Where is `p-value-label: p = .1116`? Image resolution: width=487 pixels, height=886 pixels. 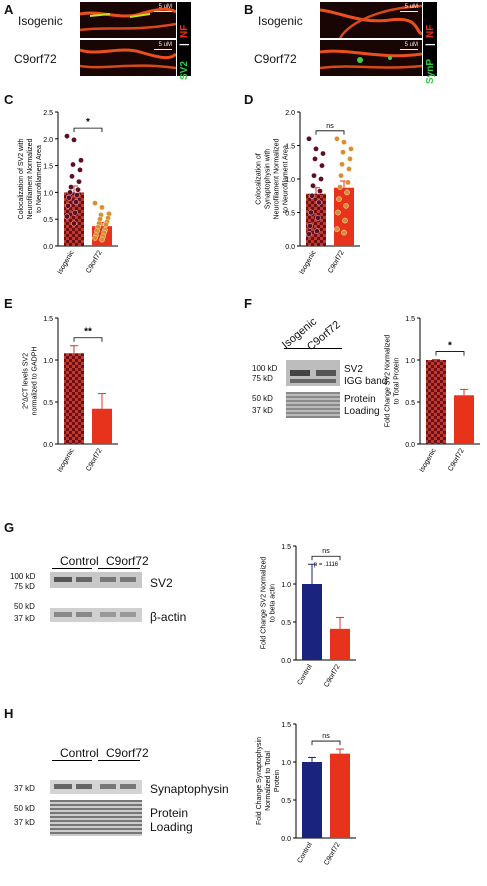
p-value-label: p = .1116 is located at coordinates (326, 565).